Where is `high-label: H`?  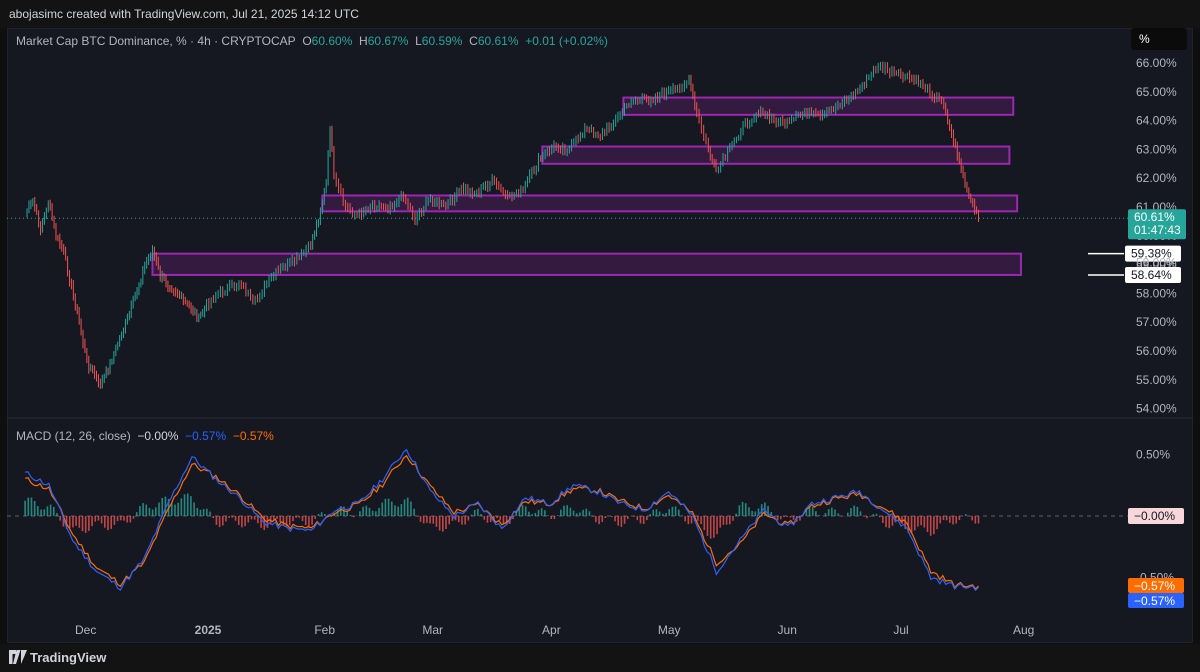
high-label: H is located at coordinates (363, 41).